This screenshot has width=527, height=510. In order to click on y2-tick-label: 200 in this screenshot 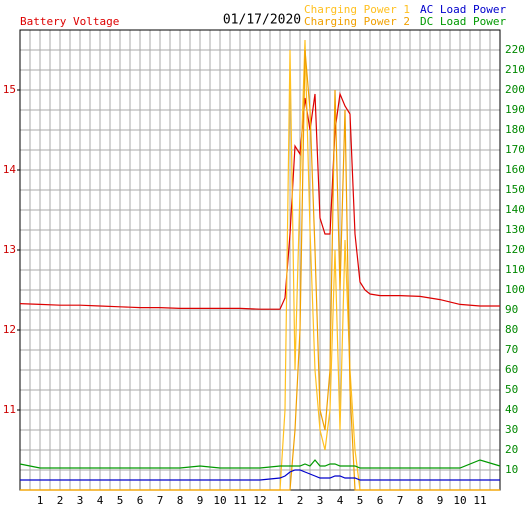, I will do `click(515, 89)`.